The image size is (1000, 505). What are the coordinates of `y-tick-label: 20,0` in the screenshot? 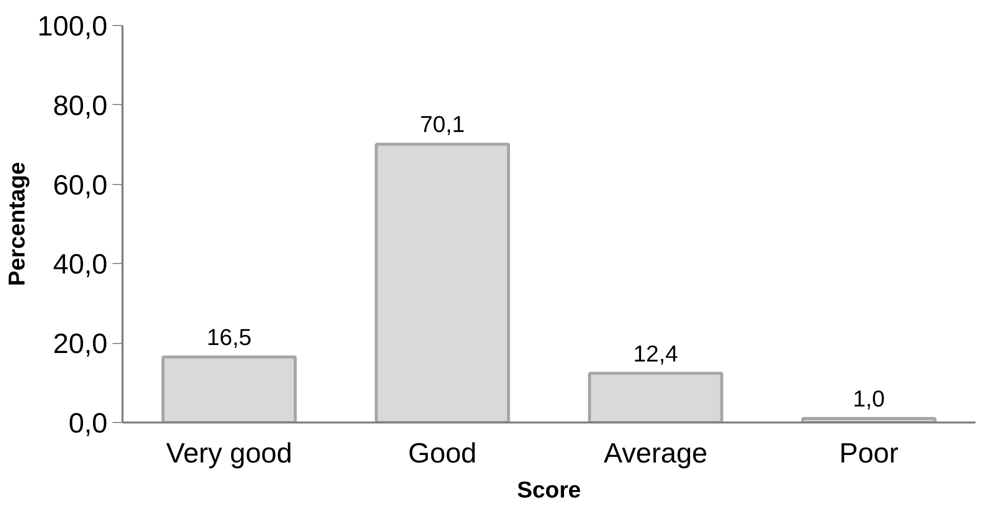 It's located at (80, 344).